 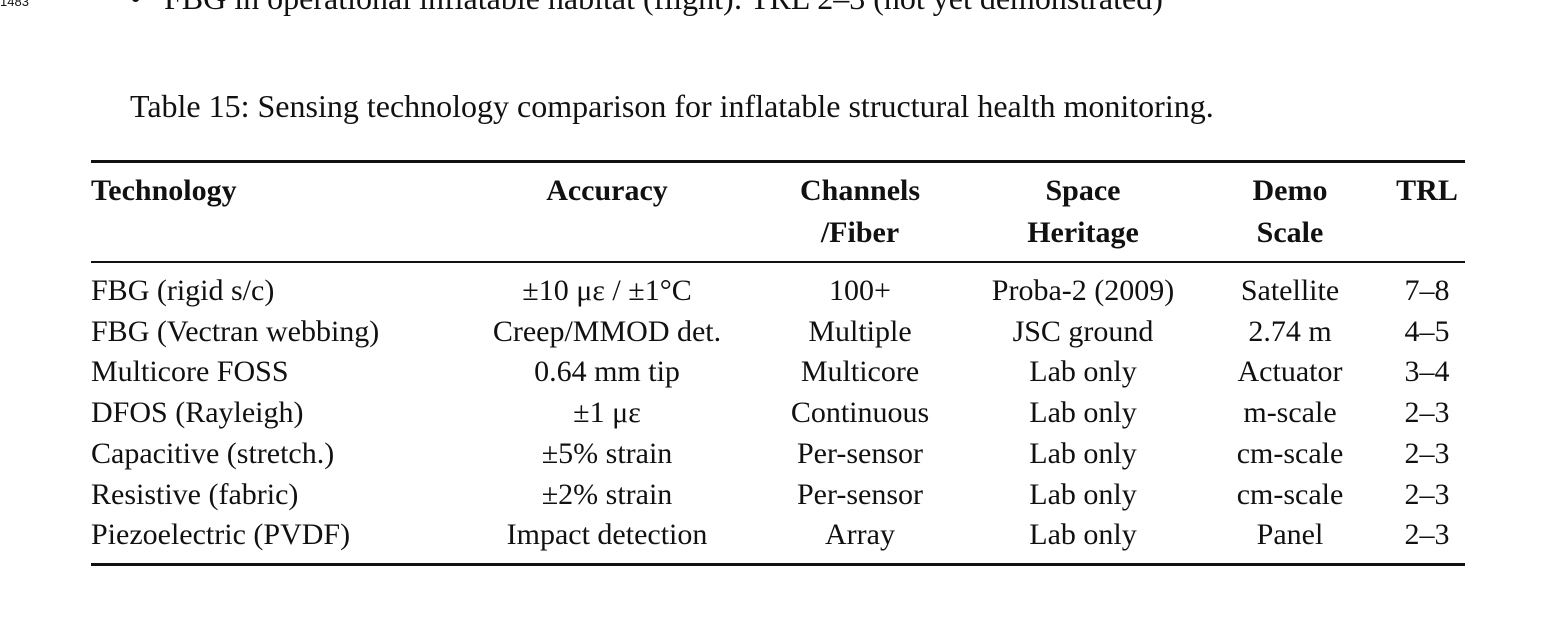 What do you see at coordinates (1427, 331) in the screenshot?
I see `table-cell: 4–5` at bounding box center [1427, 331].